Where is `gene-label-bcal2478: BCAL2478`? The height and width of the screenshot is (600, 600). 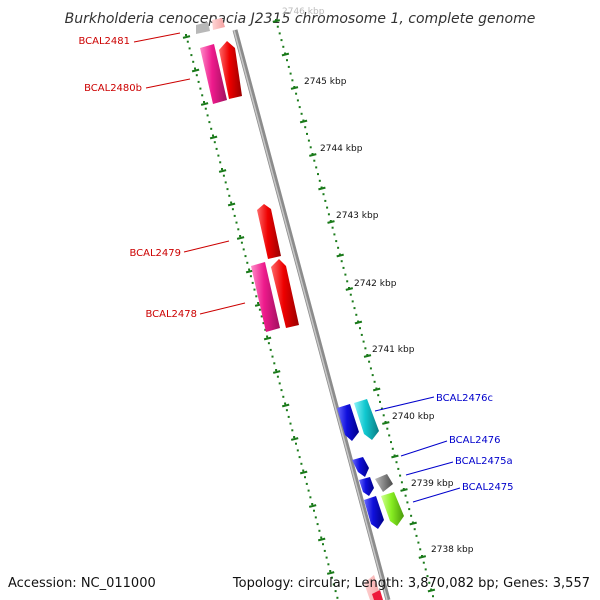 gene-label-bcal2478: BCAL2478 is located at coordinates (171, 314).